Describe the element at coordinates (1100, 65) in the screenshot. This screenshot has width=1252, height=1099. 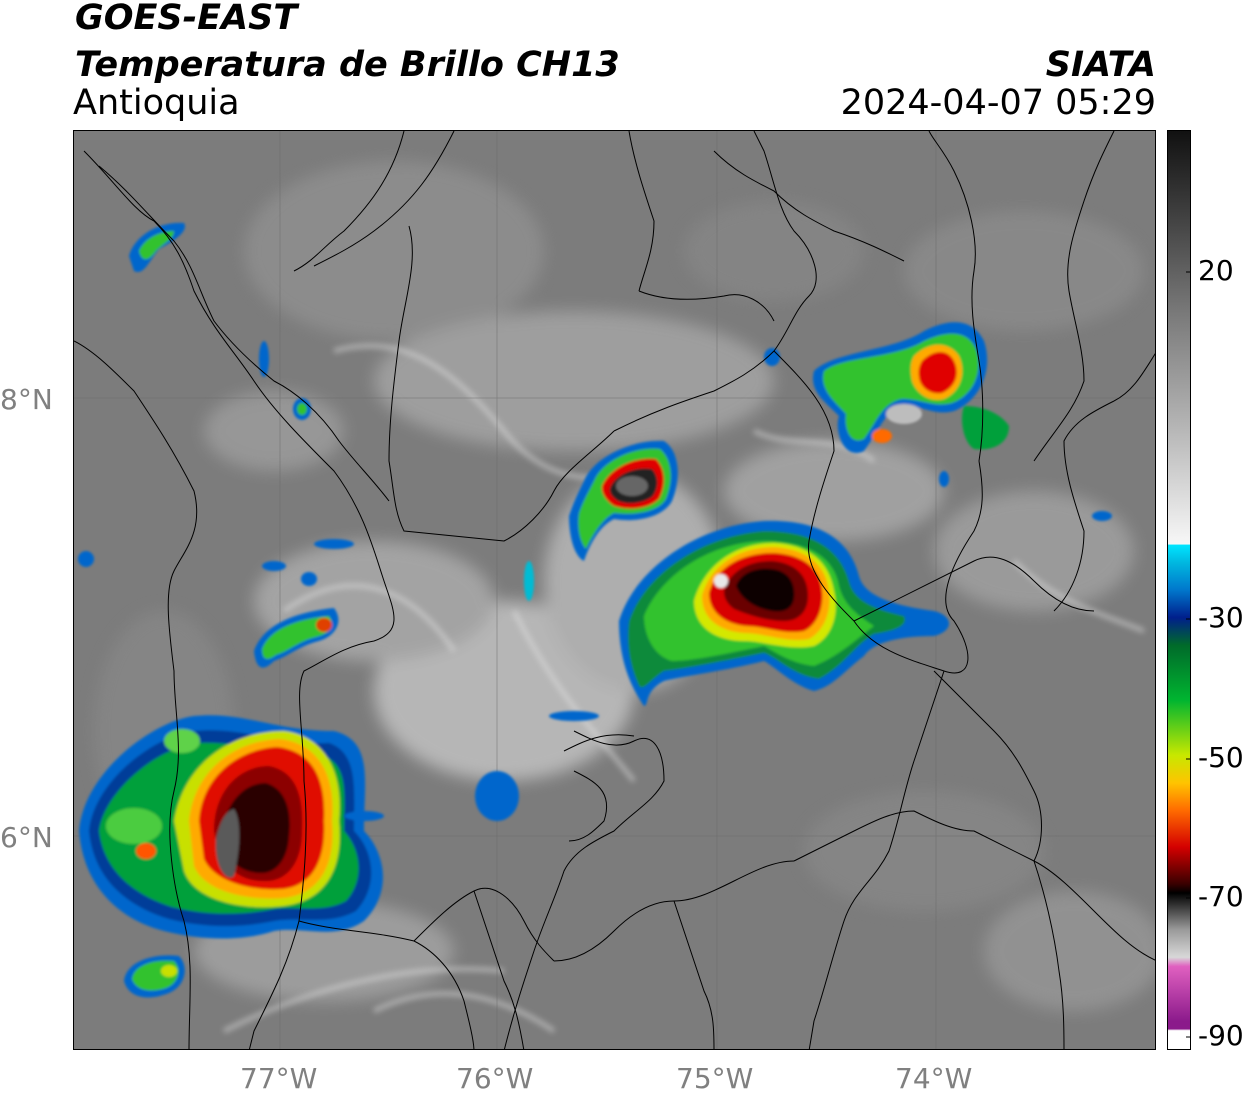
I see `agency-label: SIATA` at that location.